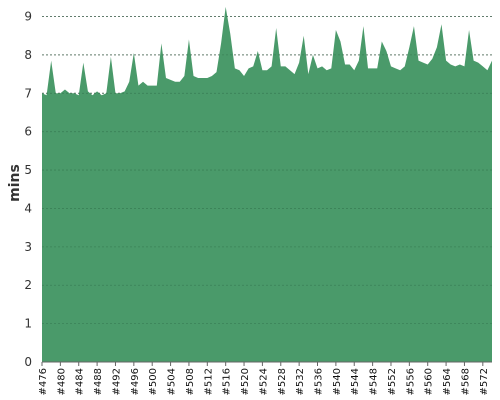 This screenshot has height=400, width=500. I want to click on y-tick-label: 3, so click(28, 247).